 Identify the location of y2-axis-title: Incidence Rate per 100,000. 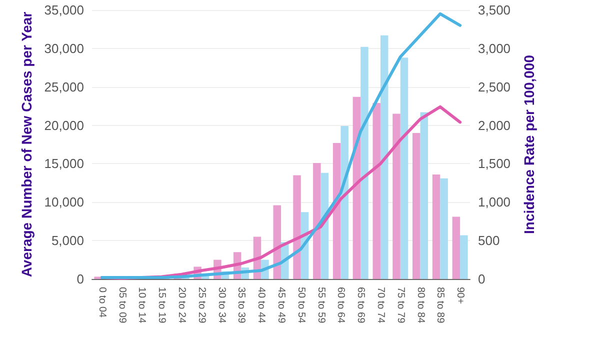
(529, 144).